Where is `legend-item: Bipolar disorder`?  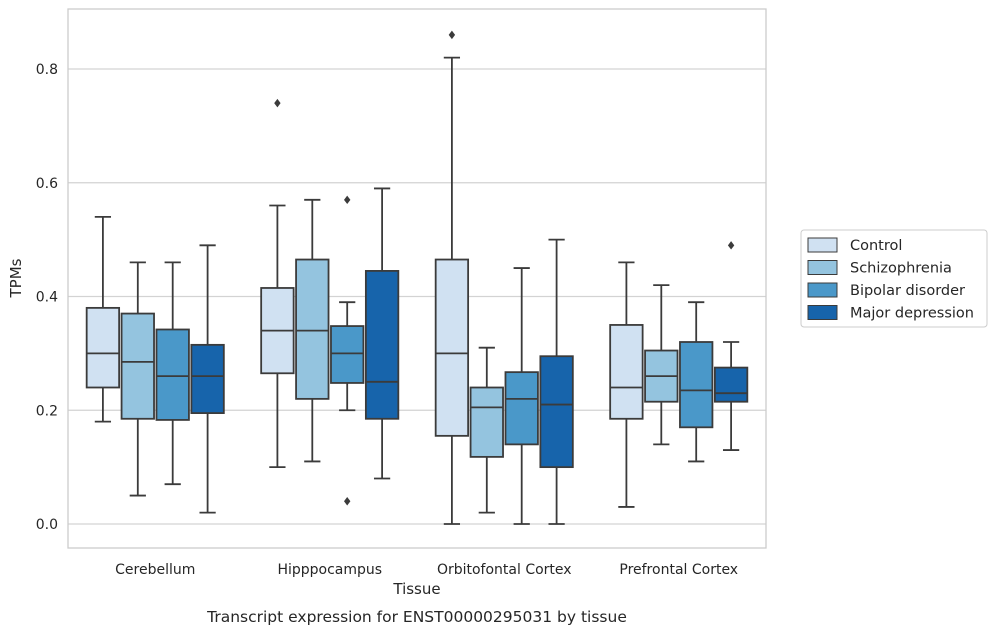 legend-item: Bipolar disorder is located at coordinates (886, 290).